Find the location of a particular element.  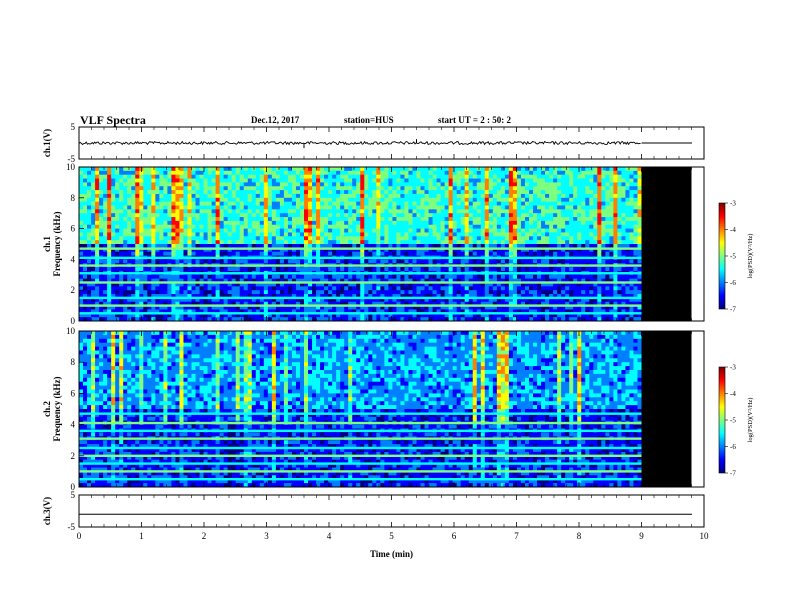

xtick-label: 3 is located at coordinates (266, 536).